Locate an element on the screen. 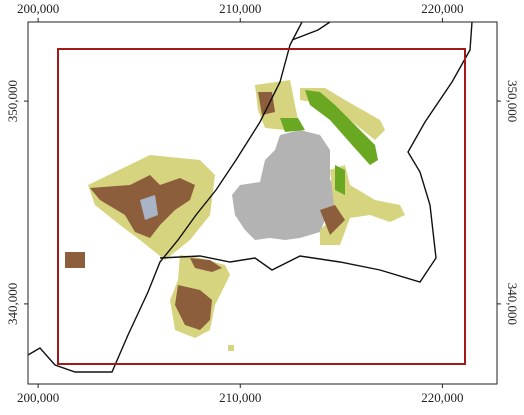  gray-patch is located at coordinates (288, 185).